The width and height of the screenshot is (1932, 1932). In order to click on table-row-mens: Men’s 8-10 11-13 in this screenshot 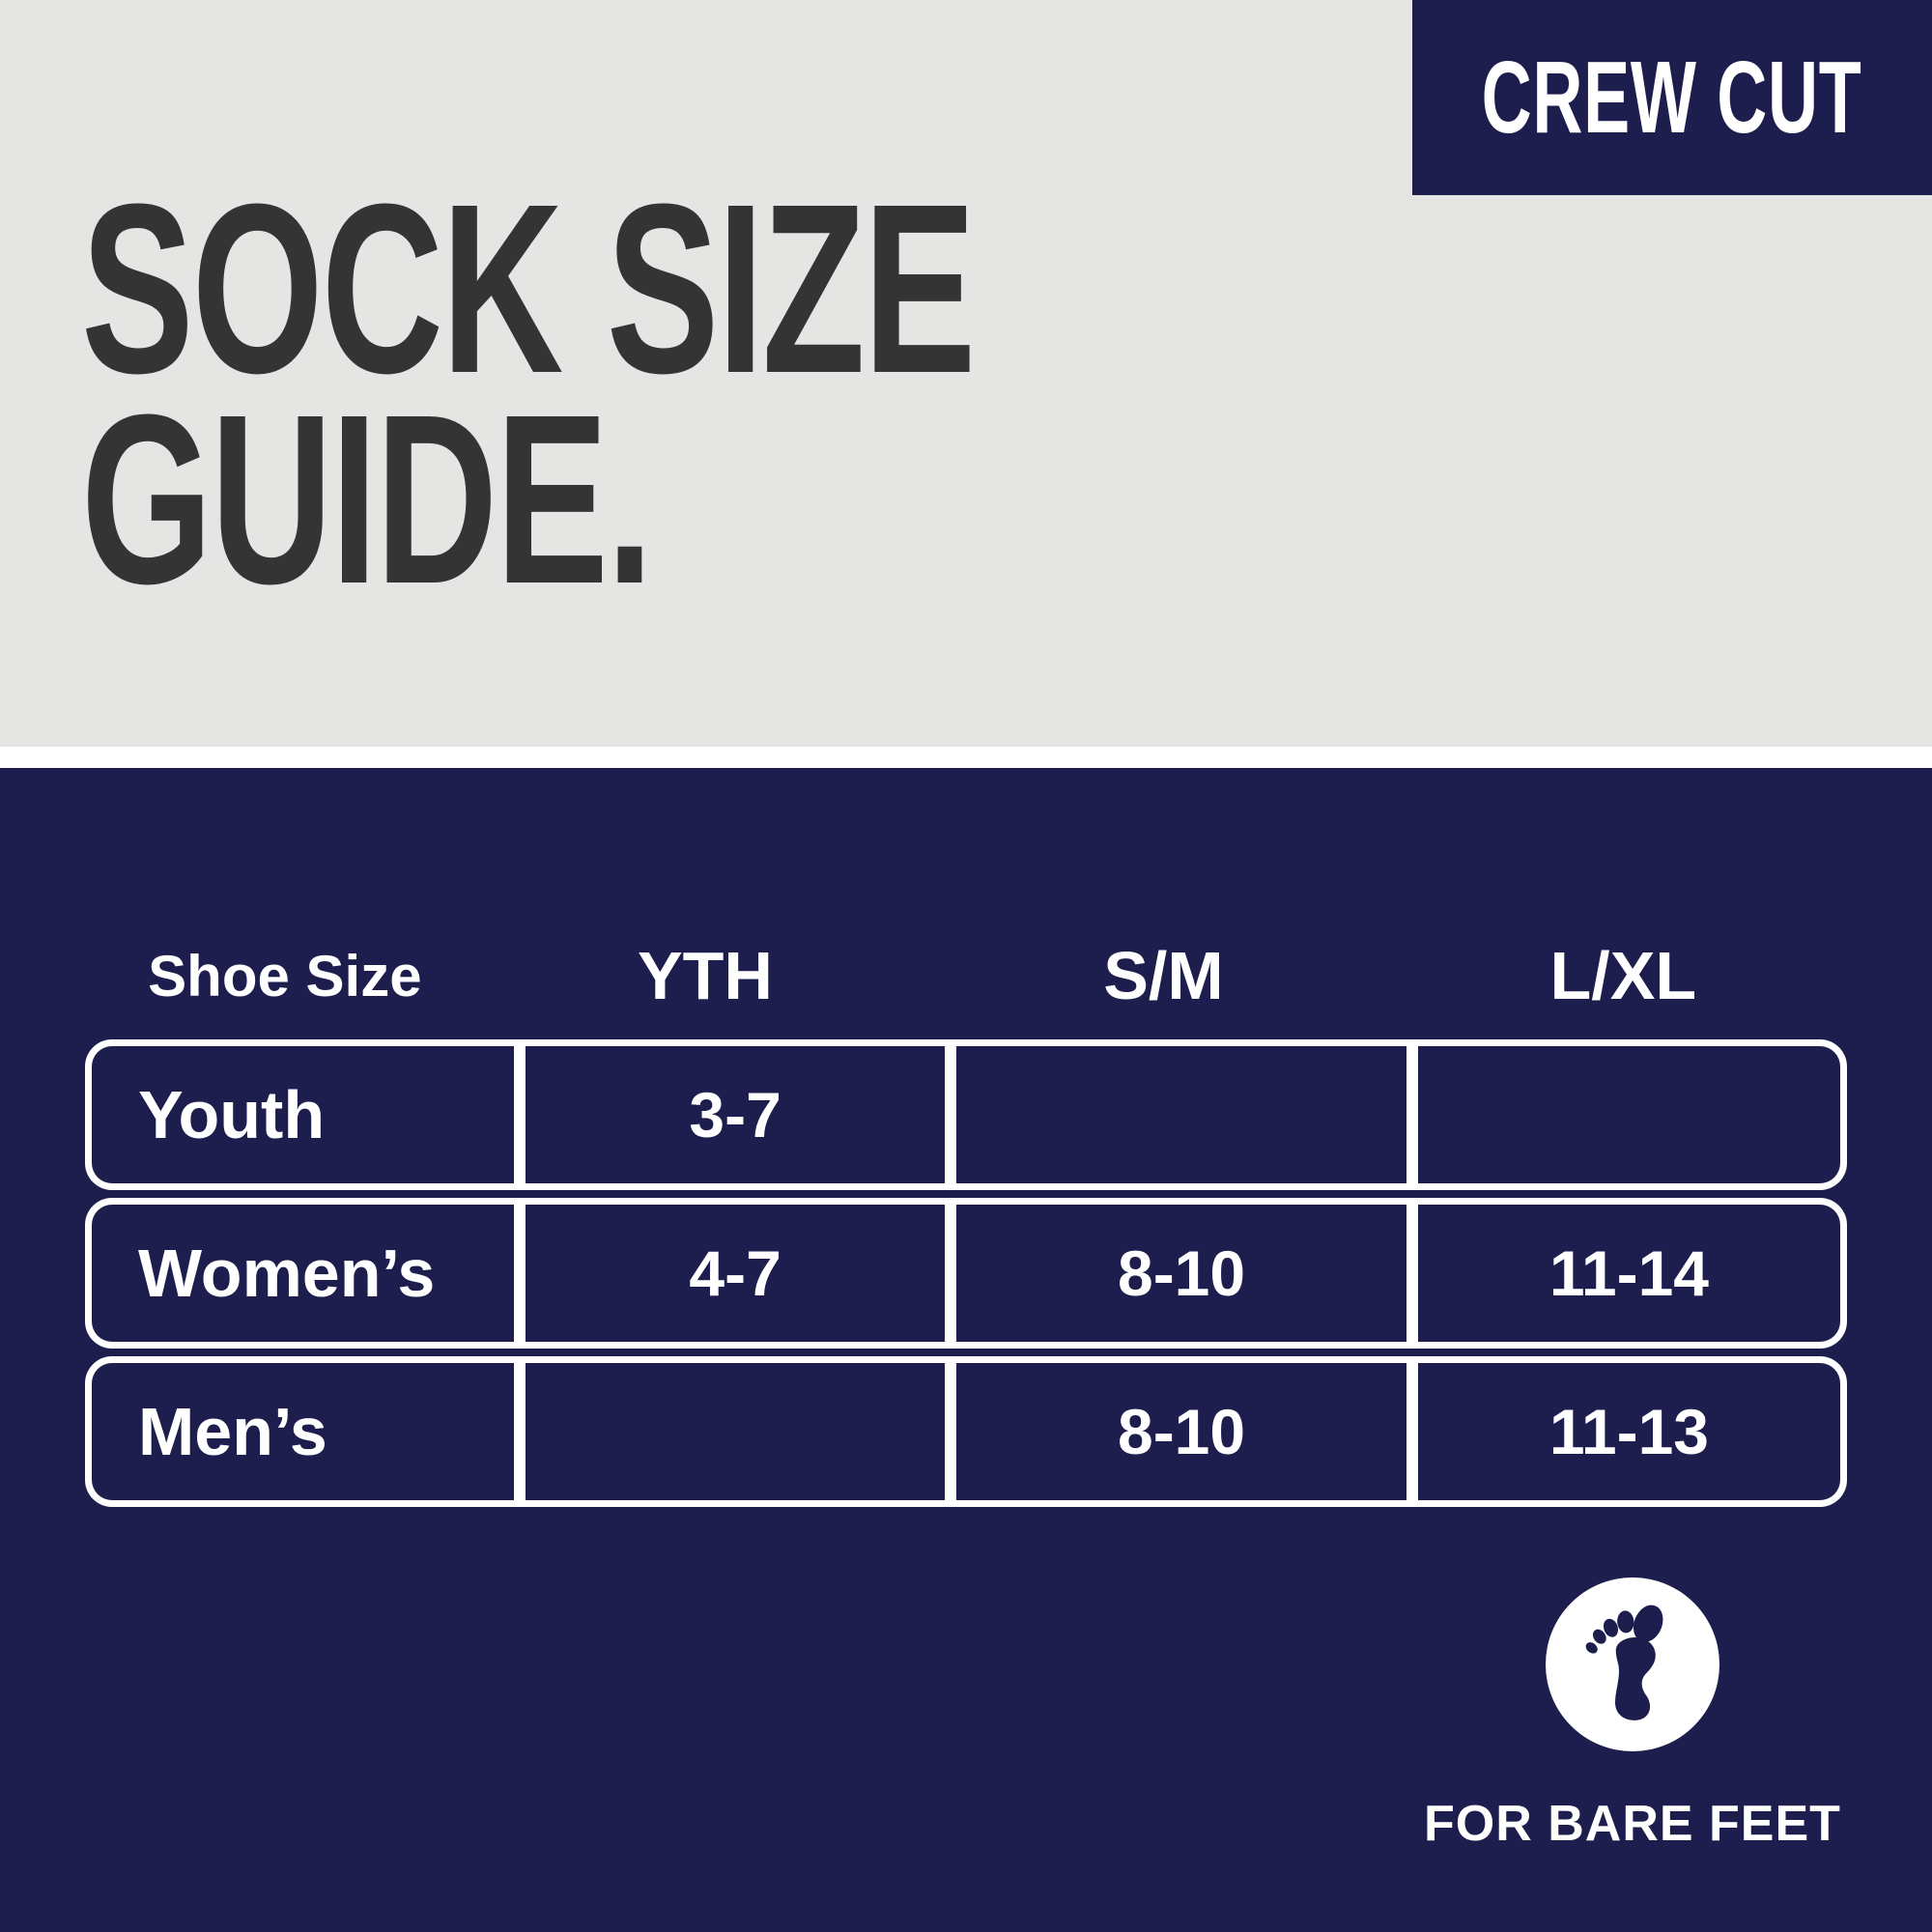, I will do `click(966, 1431)`.